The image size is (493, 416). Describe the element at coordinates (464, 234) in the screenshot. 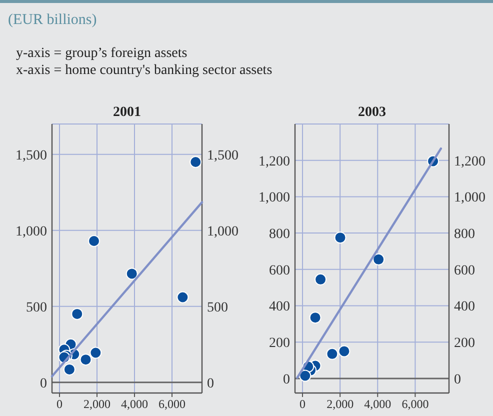

I see `y2-tick-label: 800` at that location.